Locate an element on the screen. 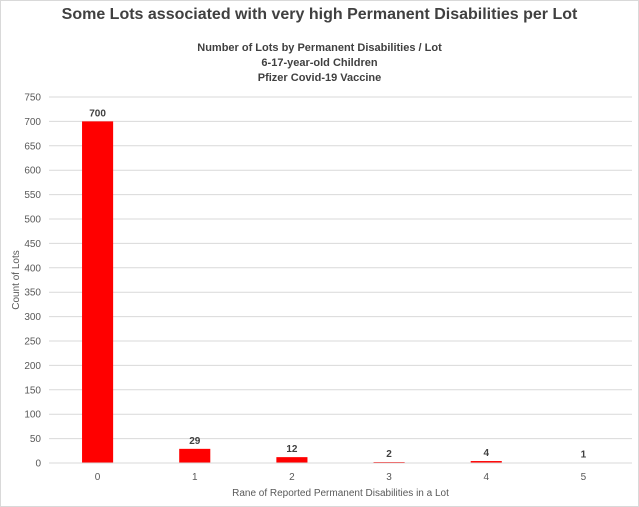  y-tick-label: 50 is located at coordinates (36, 439).